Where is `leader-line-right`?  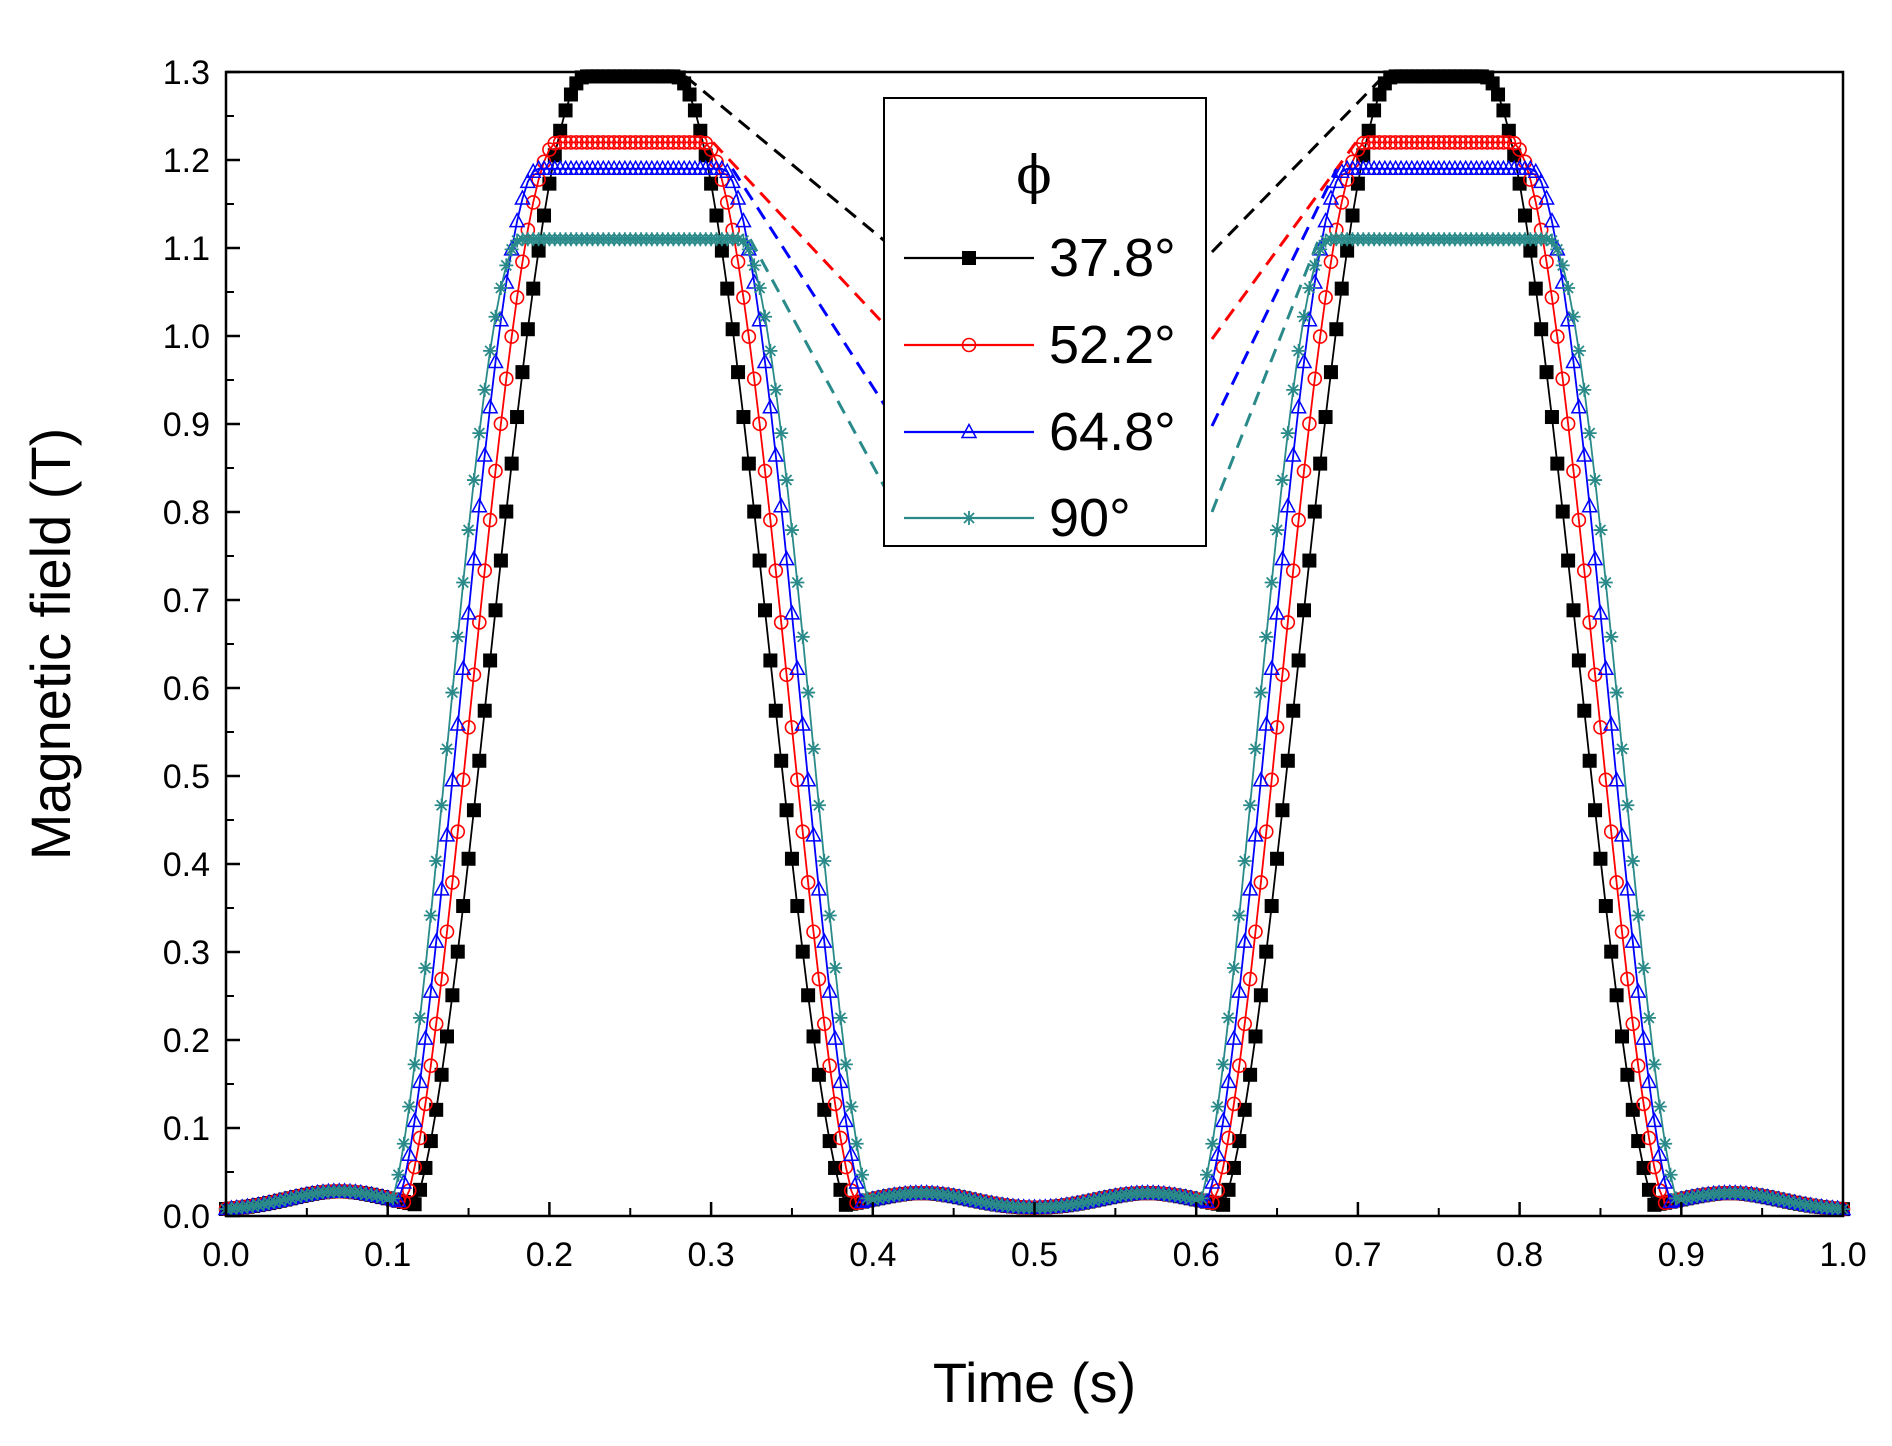
leader-line-right is located at coordinates (1297, 164).